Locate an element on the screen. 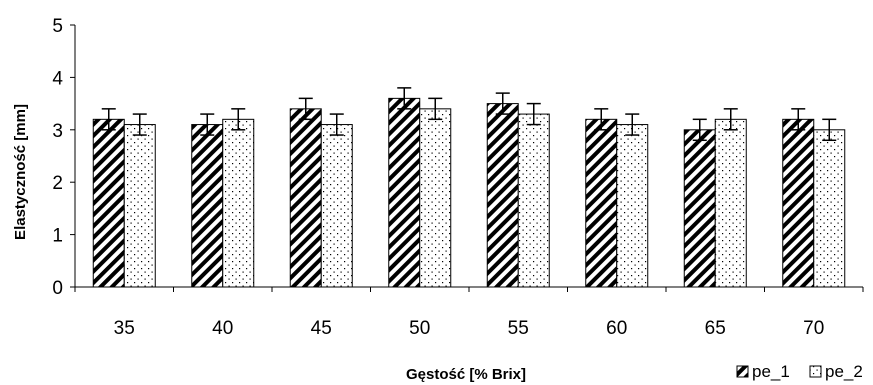 This screenshot has height=385, width=873. x-tick-label: 70 is located at coordinates (813, 328).